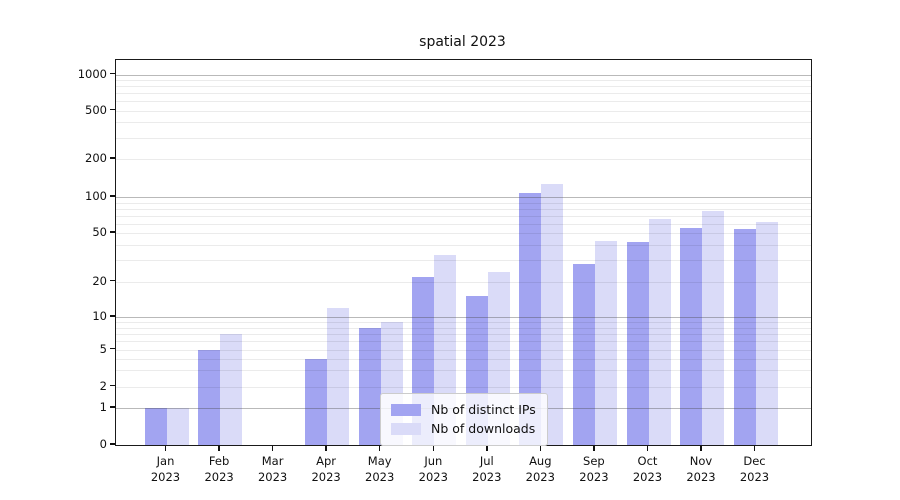 The width and height of the screenshot is (900, 500). I want to click on x-tick-label-feb: Feb 2023, so click(219, 469).